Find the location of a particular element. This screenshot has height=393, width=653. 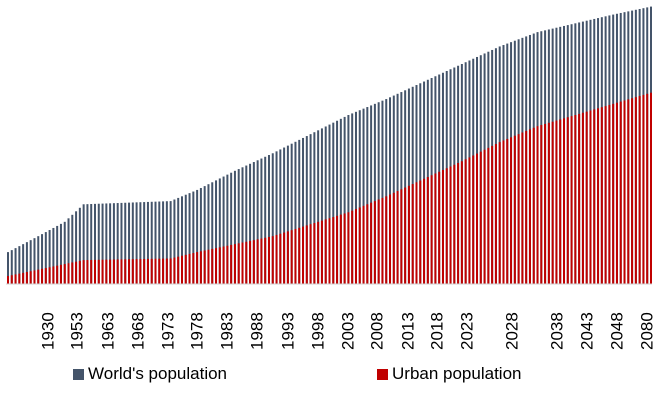

urban-population-bar-1943 is located at coordinates (132, 271).